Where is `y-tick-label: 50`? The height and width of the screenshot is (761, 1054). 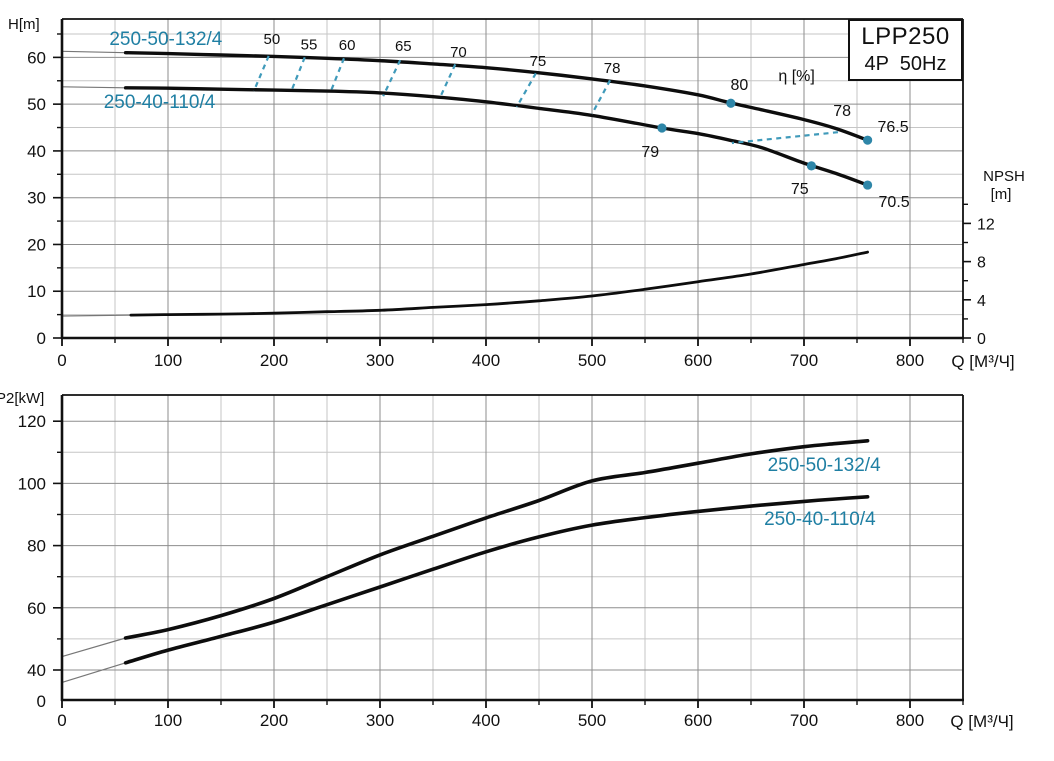
y-tick-label: 50 is located at coordinates (36, 104).